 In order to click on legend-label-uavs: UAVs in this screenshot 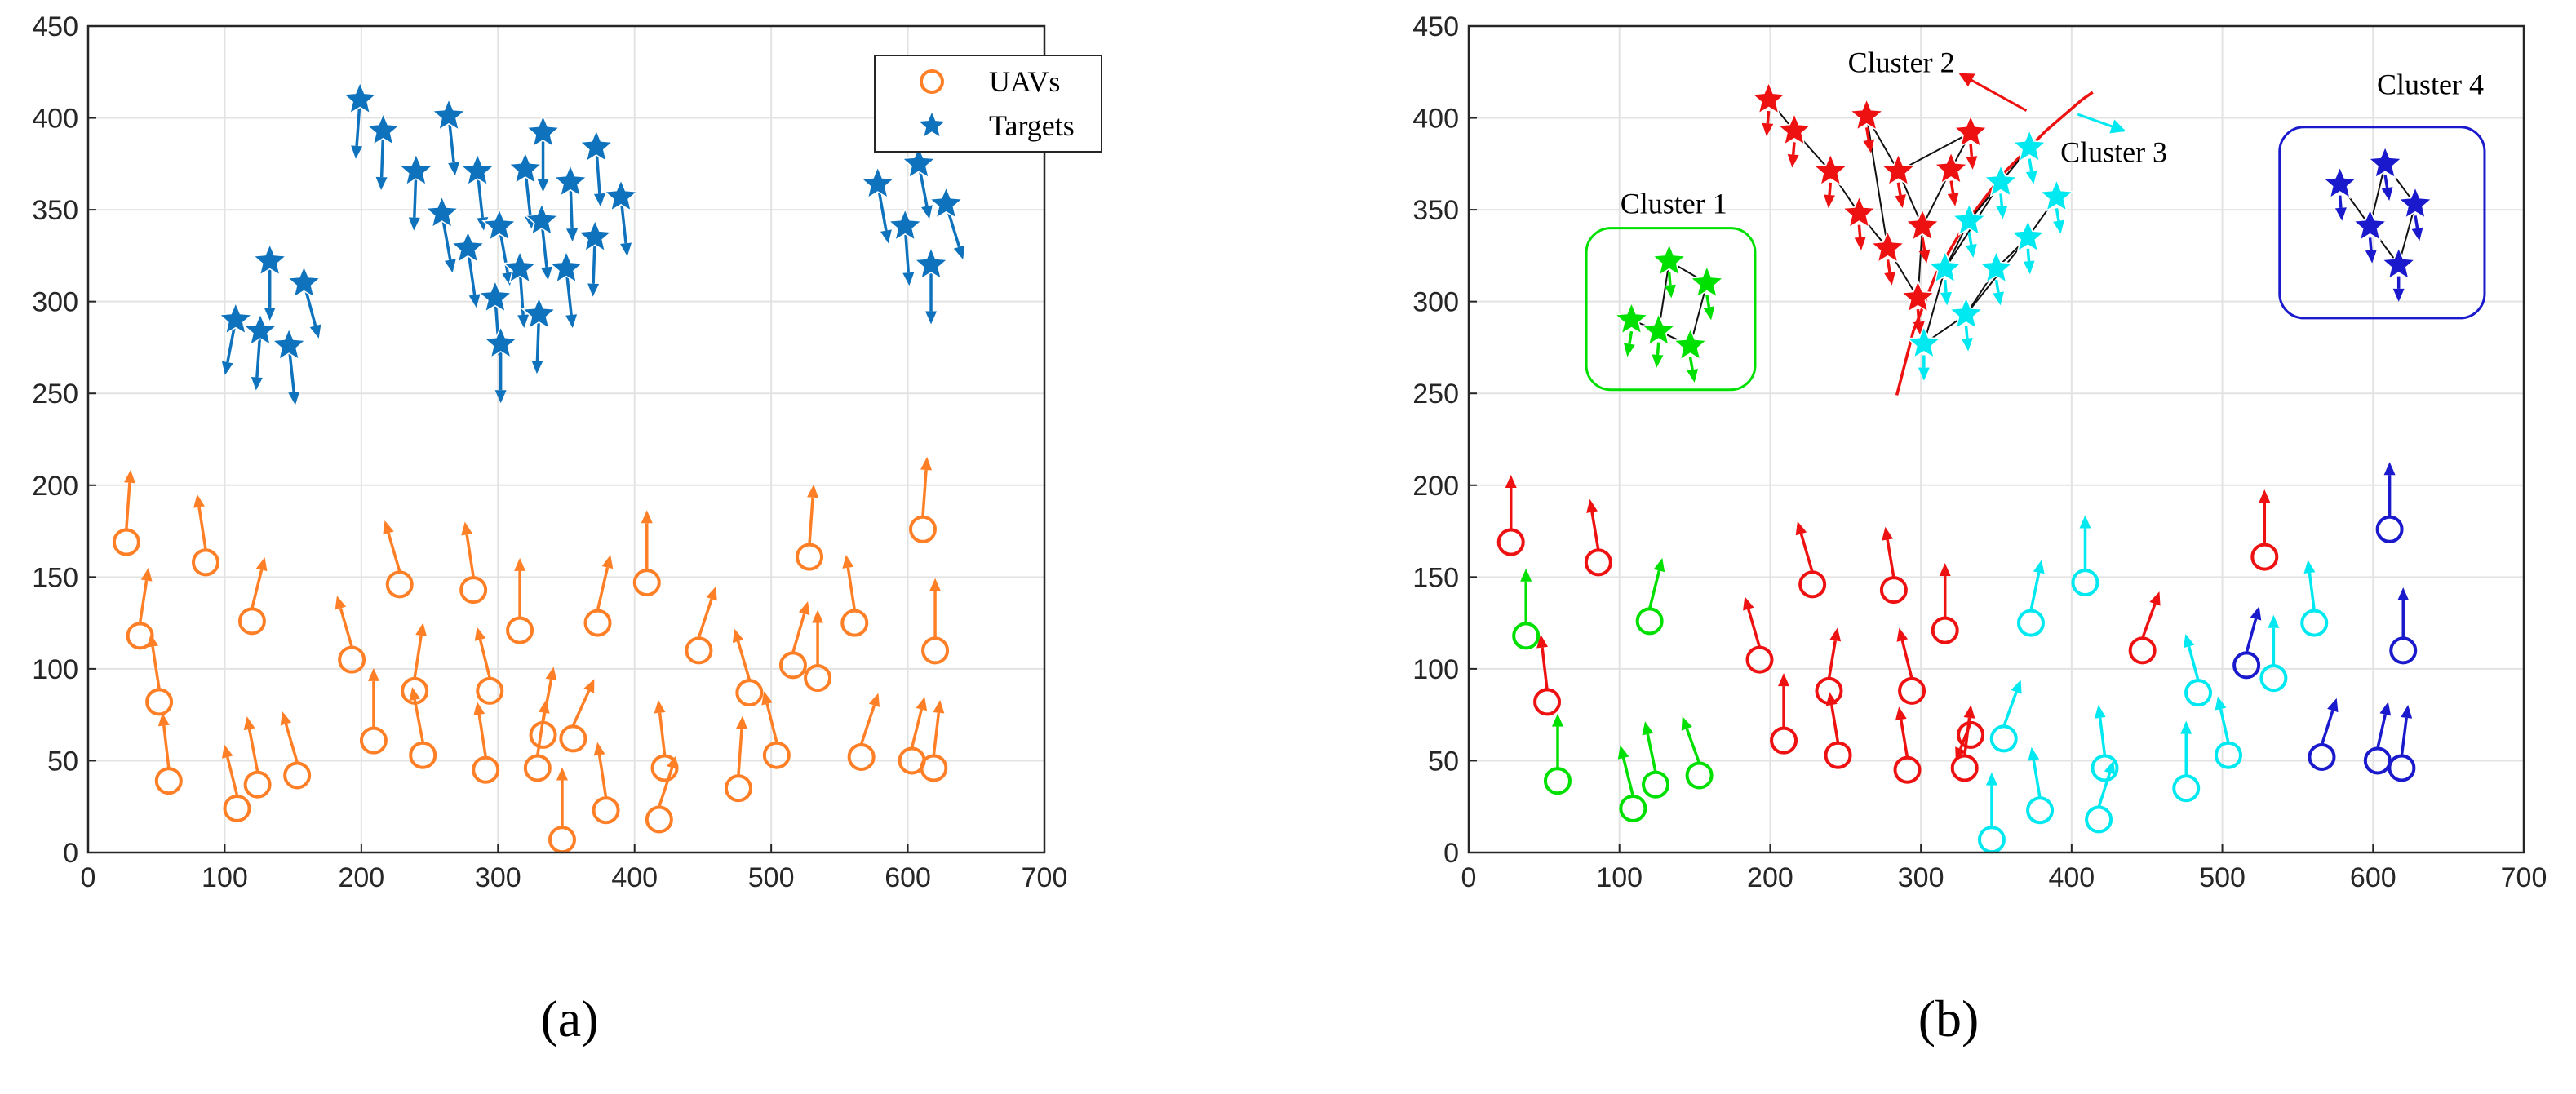, I will do `click(1024, 81)`.